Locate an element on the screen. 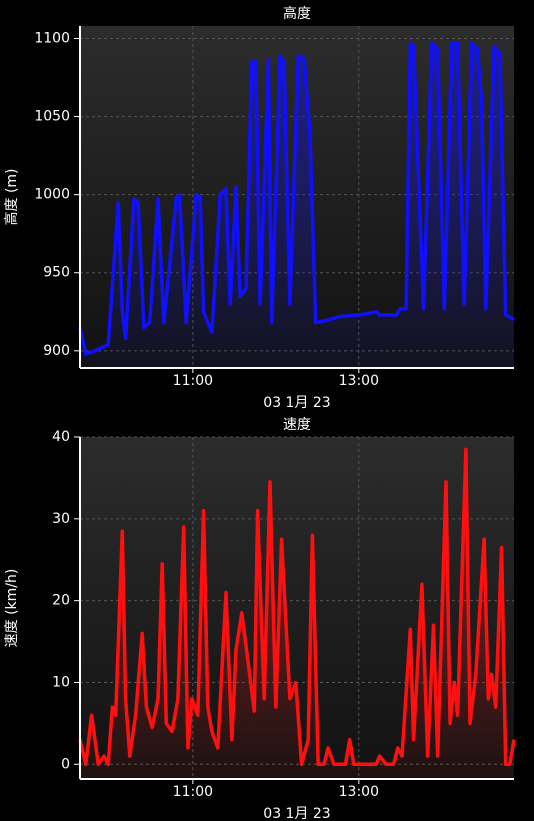 This screenshot has width=534, height=821. y-tick-label: 30 is located at coordinates (61, 519).